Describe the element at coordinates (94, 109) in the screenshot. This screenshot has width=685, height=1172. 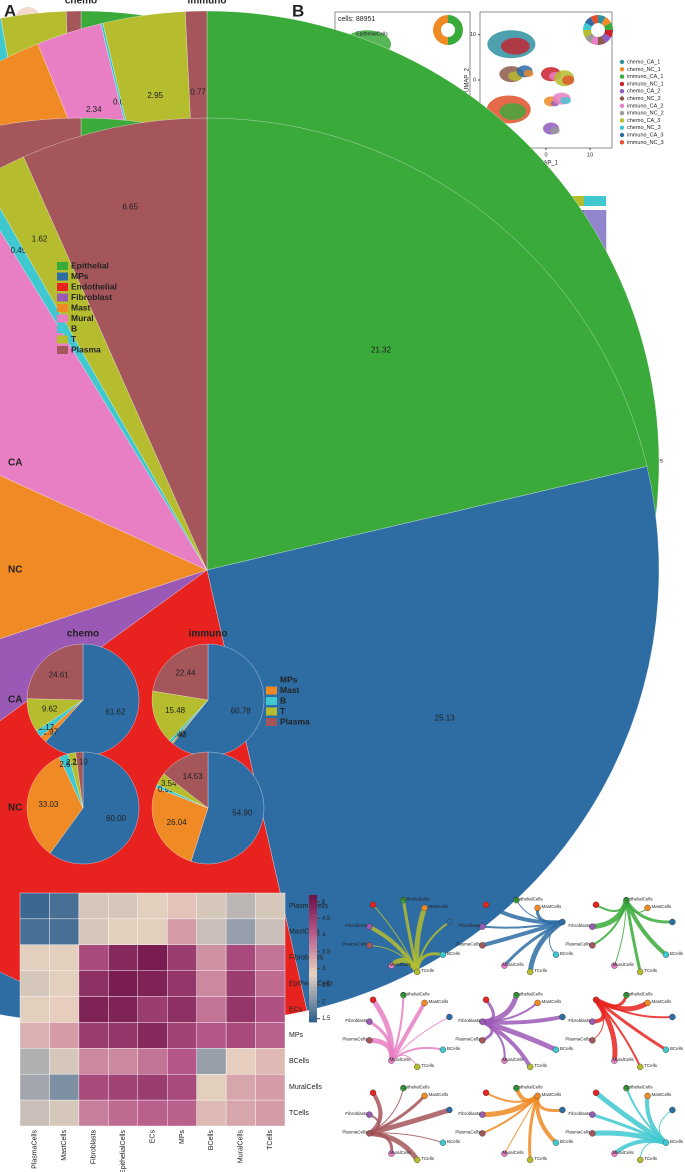
I see `pie-value-label: 2.34` at that location.